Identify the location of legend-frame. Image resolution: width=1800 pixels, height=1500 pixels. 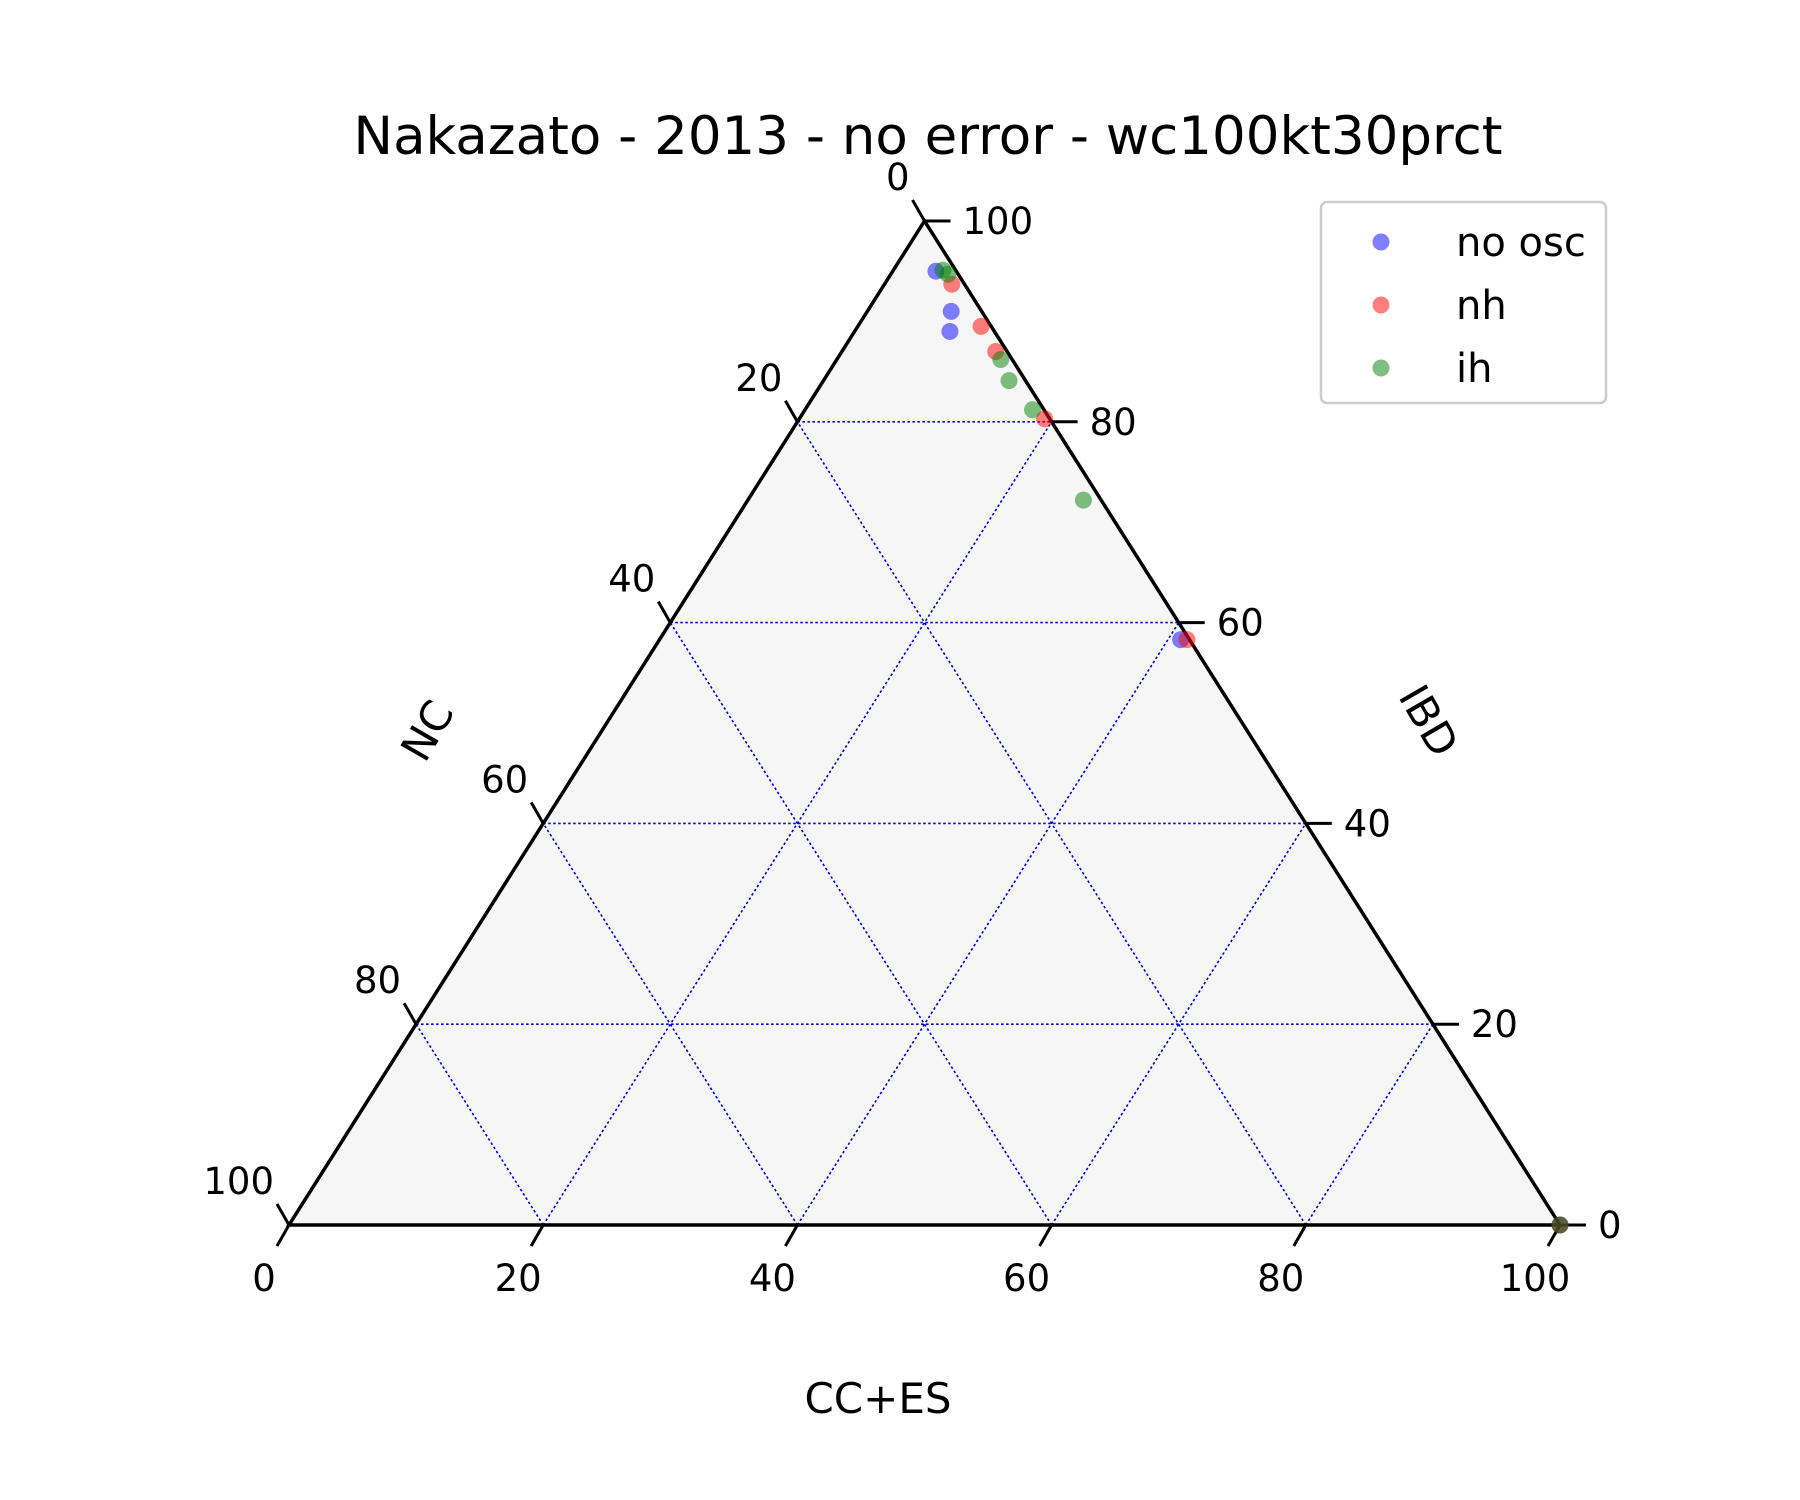
(1463, 302).